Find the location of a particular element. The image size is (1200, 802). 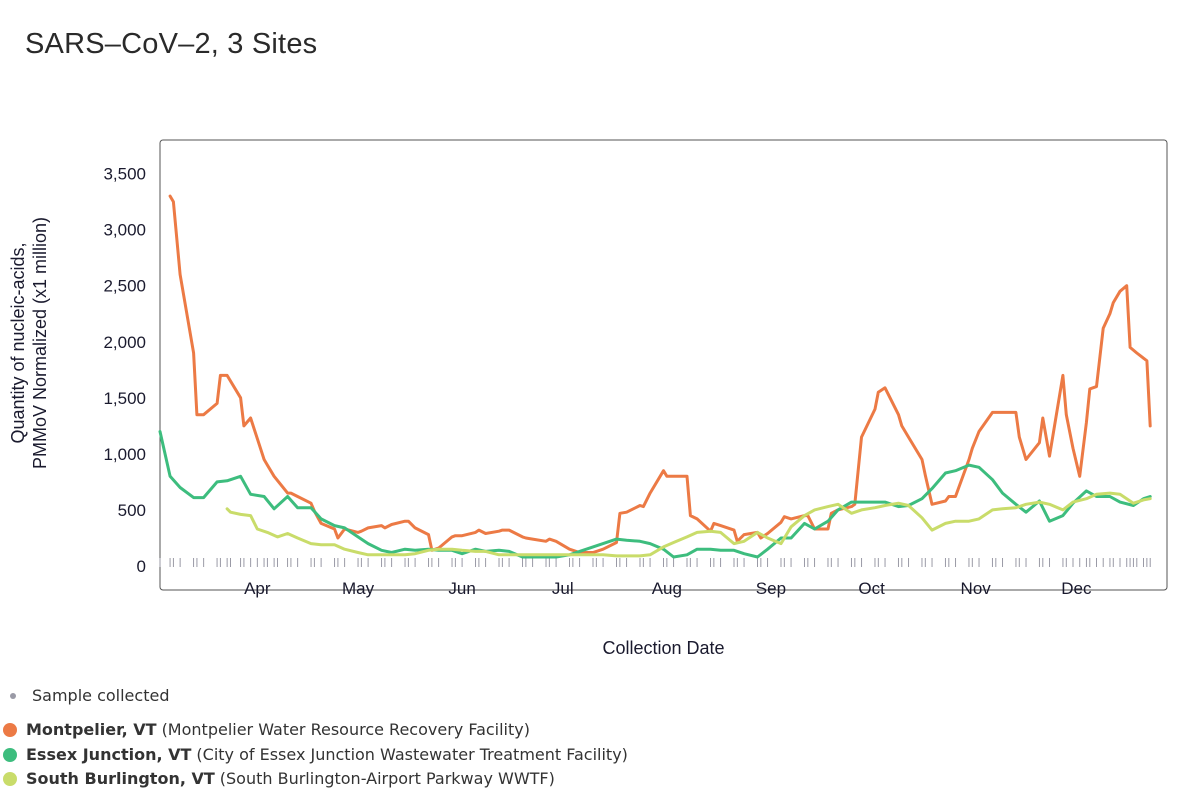

x-tick-label: Nov is located at coordinates (976, 588).